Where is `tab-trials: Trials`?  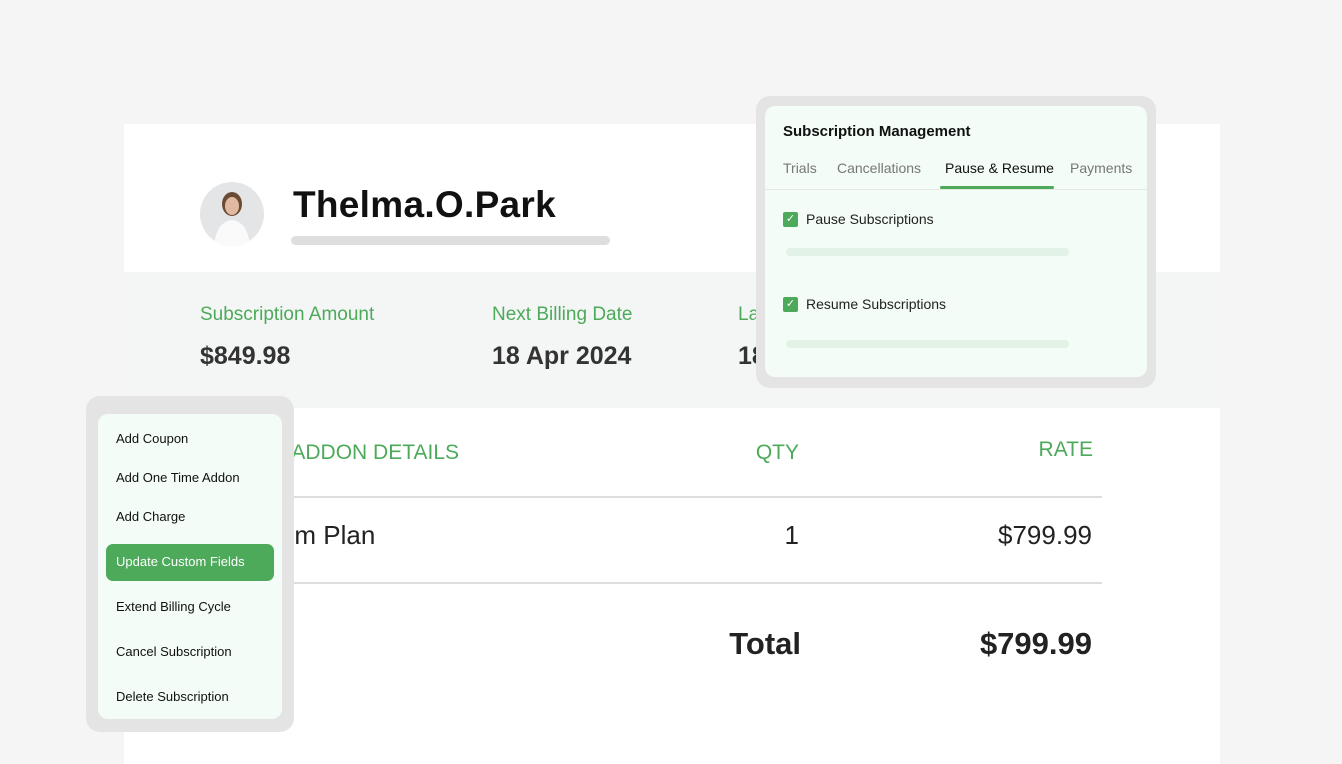
tab-trials: Trials is located at coordinates (800, 168).